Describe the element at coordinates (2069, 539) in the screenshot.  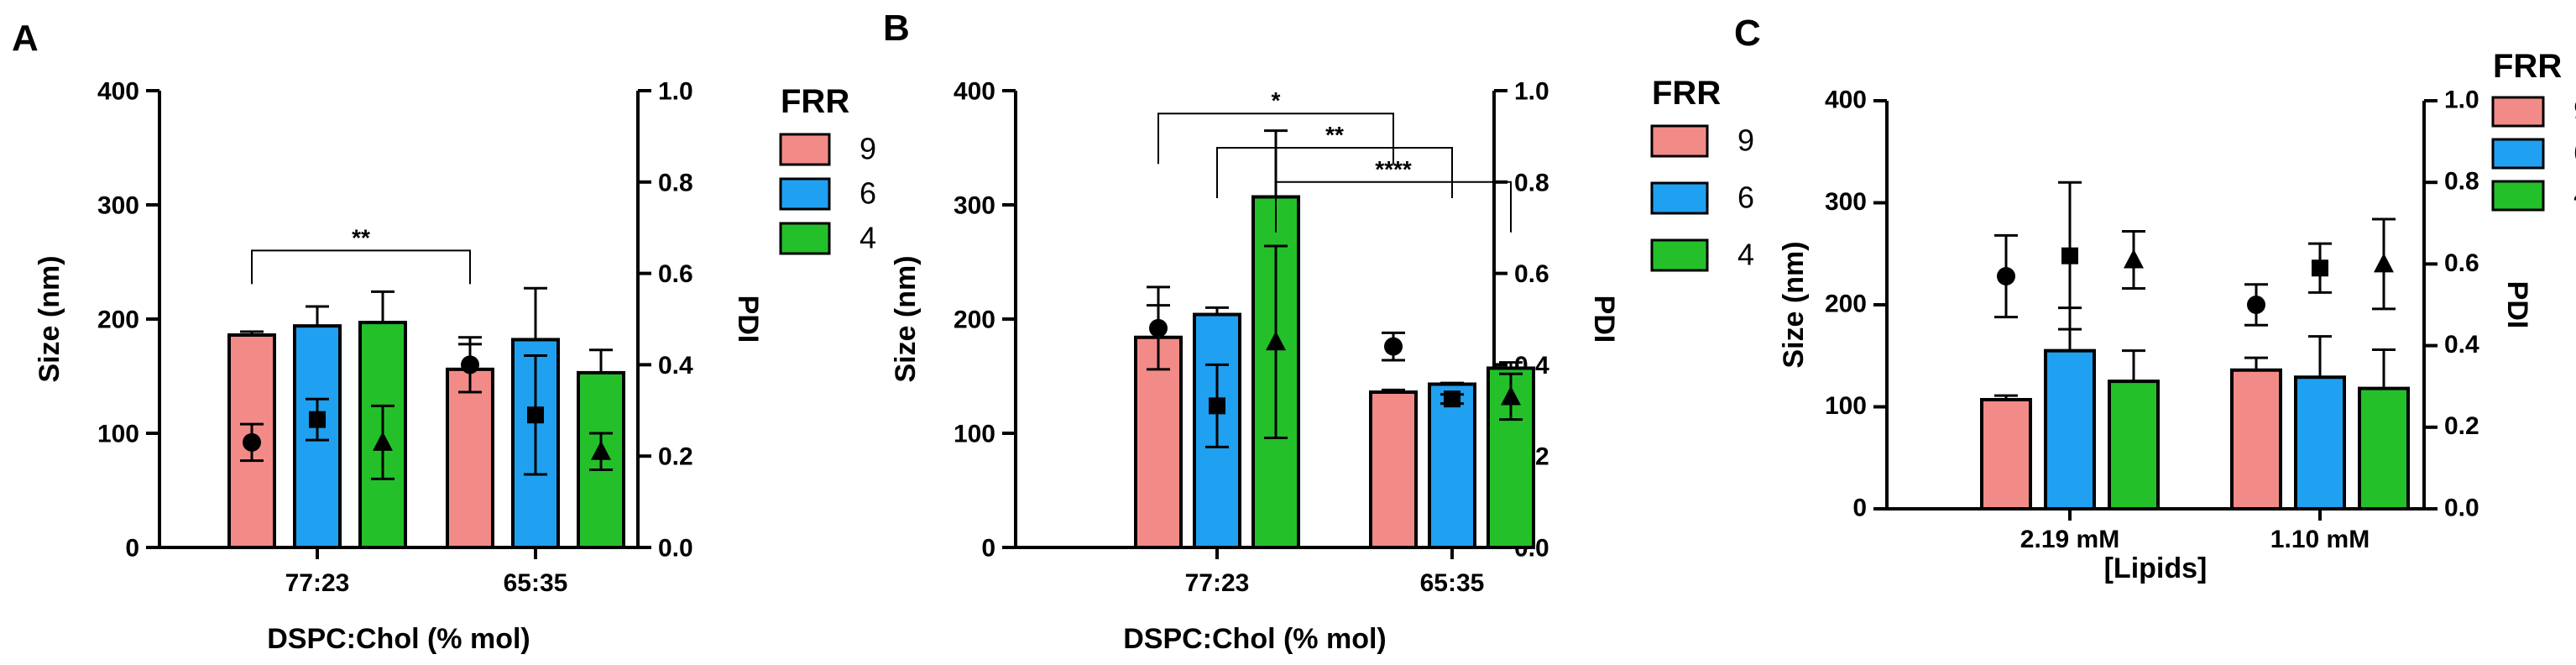
I see `x-tick-label: 2.19 mM` at that location.